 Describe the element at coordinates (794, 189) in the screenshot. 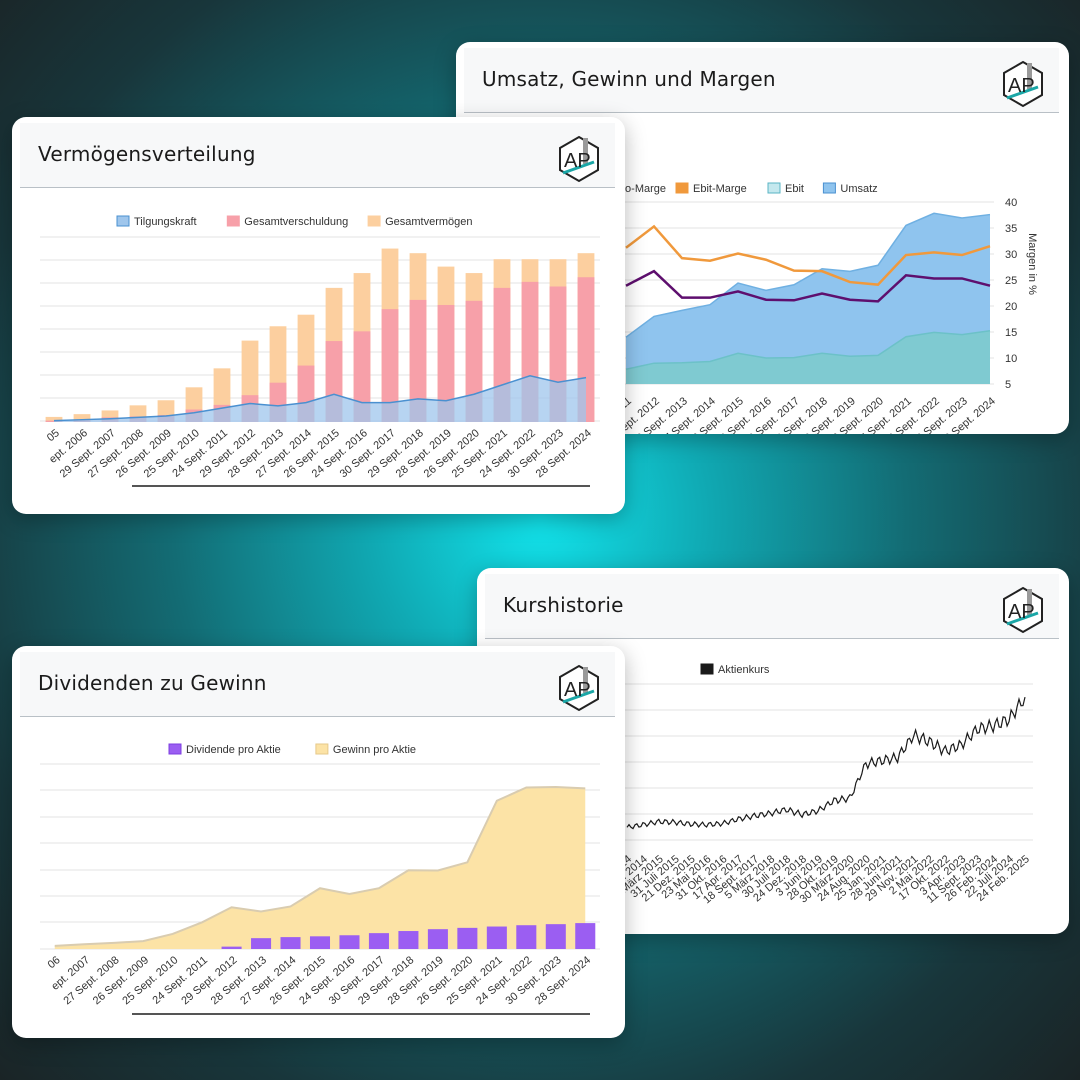

I see `legend-label: Ebit` at that location.